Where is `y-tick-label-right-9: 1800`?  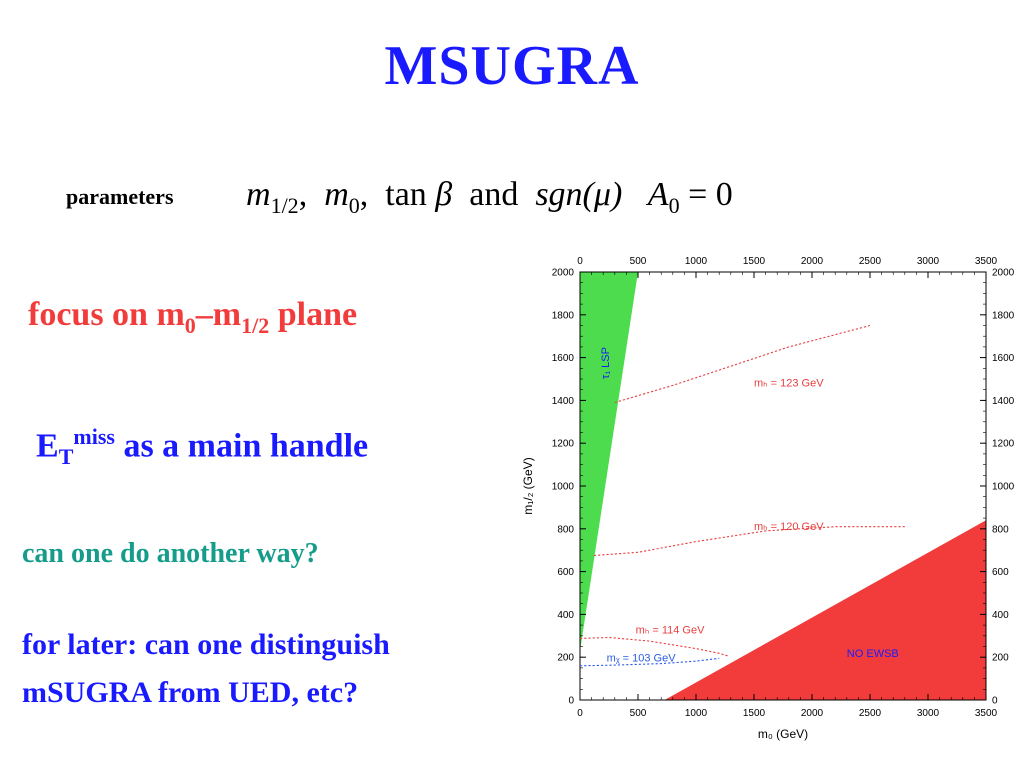 y-tick-label-right-9: 1800 is located at coordinates (1003, 315).